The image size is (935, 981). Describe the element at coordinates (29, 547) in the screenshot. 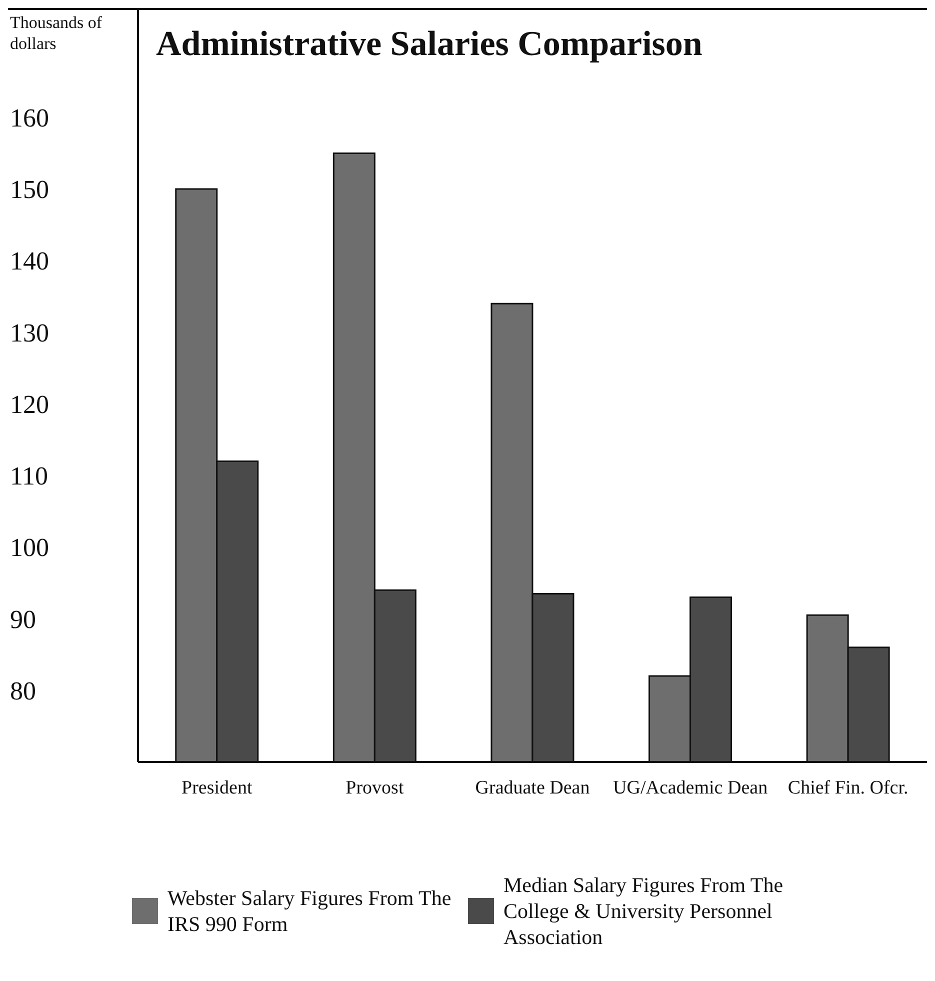

I see `y-tick-label: 100` at that location.